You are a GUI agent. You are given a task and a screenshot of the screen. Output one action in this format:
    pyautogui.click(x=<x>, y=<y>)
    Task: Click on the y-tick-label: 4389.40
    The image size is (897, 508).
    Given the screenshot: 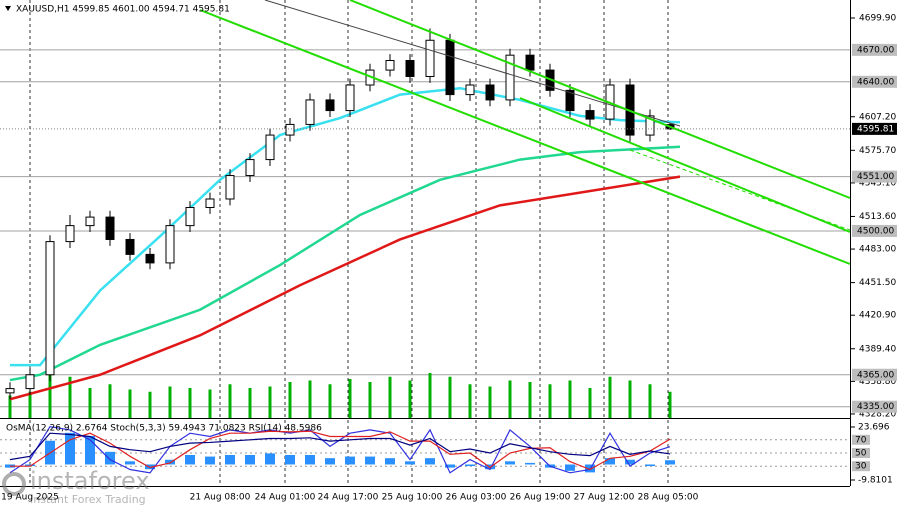 What is the action you would take?
    pyautogui.click(x=877, y=349)
    